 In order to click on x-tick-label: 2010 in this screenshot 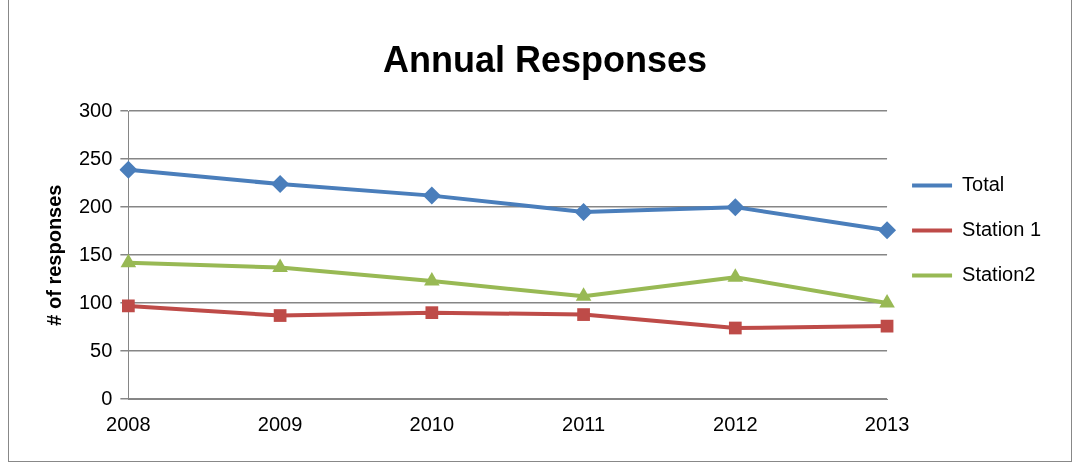, I will do `click(432, 423)`.